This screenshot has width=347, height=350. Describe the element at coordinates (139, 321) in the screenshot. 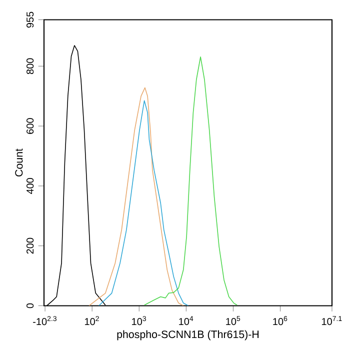

I see `x-tick-label: 10$^{3}$` at that location.